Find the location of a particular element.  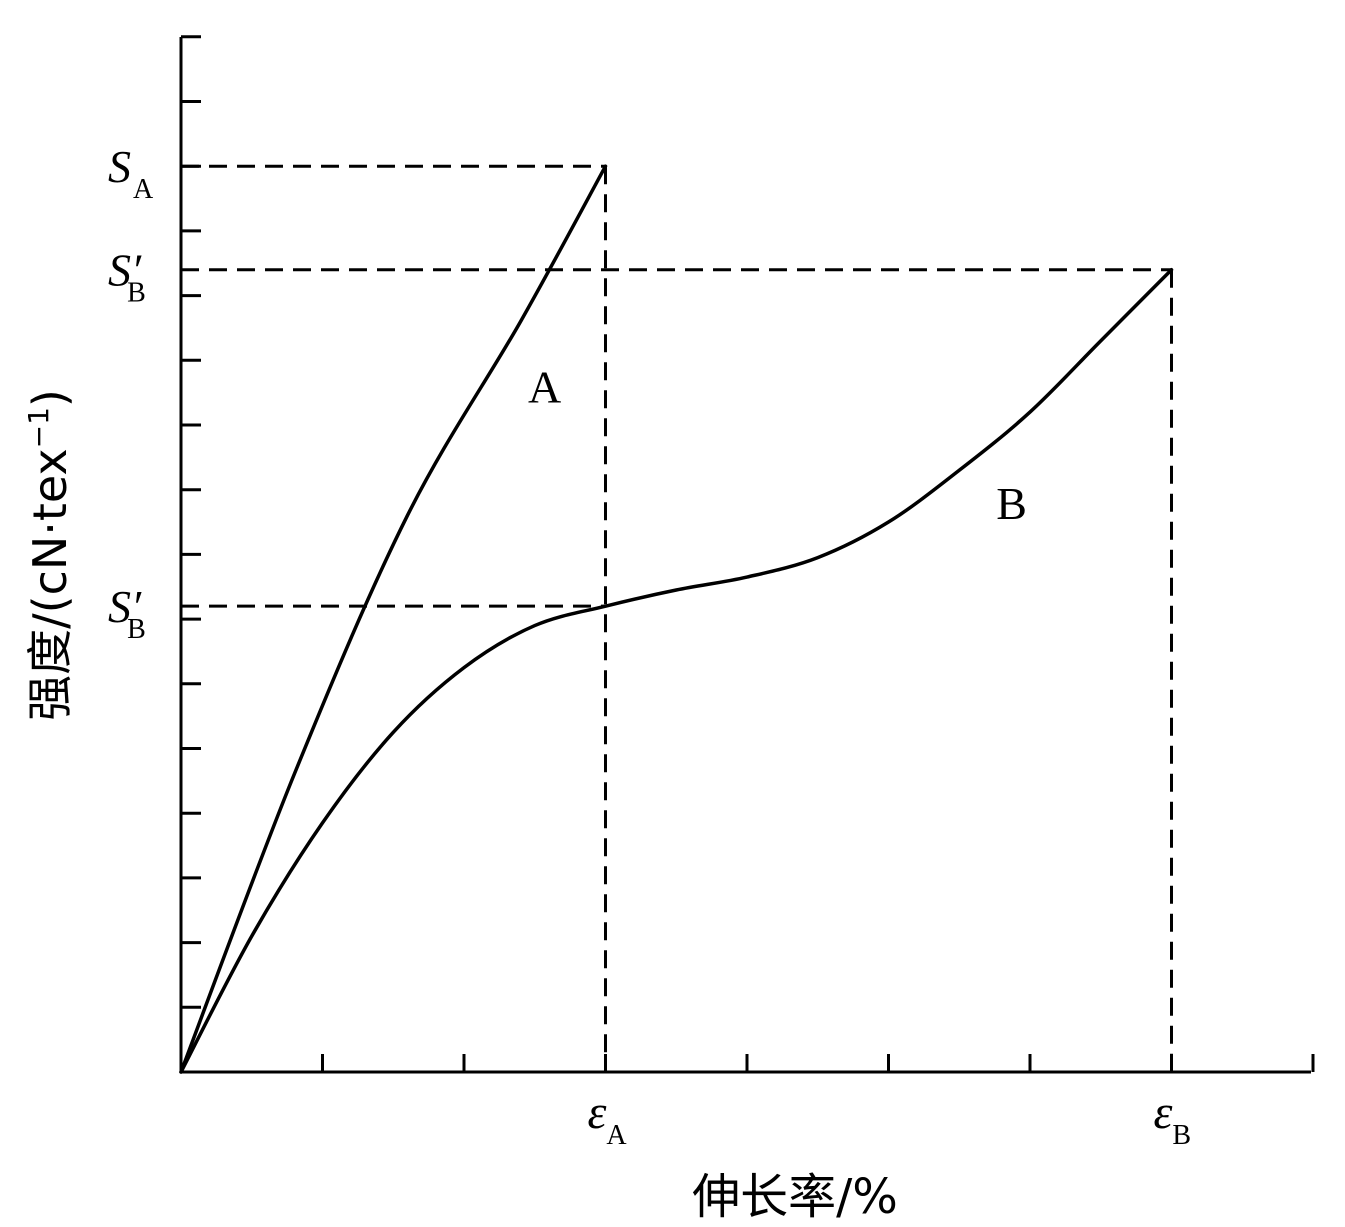

x-tick-label-0-subscript: A is located at coordinates (616, 1135).